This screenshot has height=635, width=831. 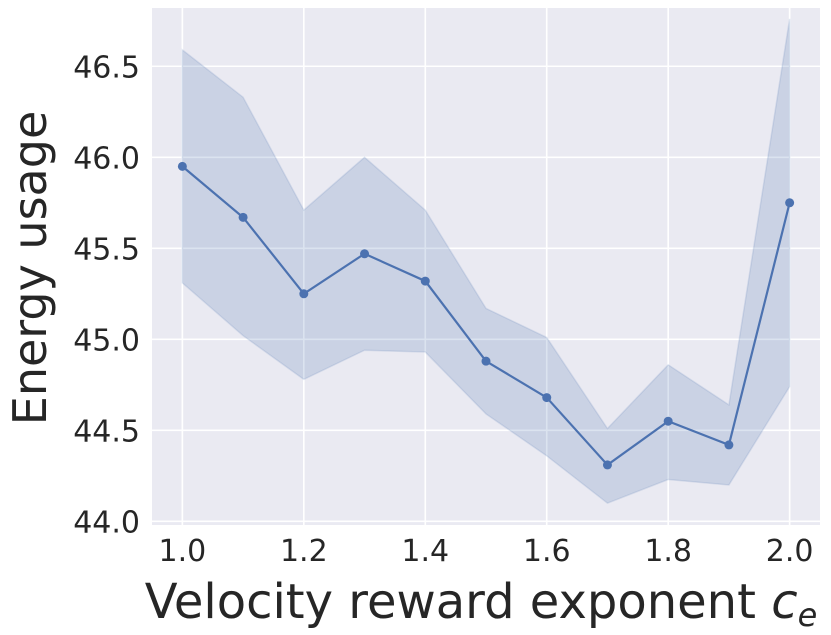 I want to click on x-tick-label: 1.4, so click(x=425, y=551).